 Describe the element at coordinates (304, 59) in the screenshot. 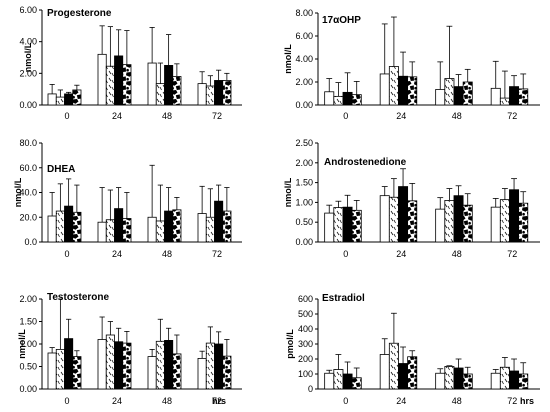

I see `y-tick-label: 4.00` at that location.